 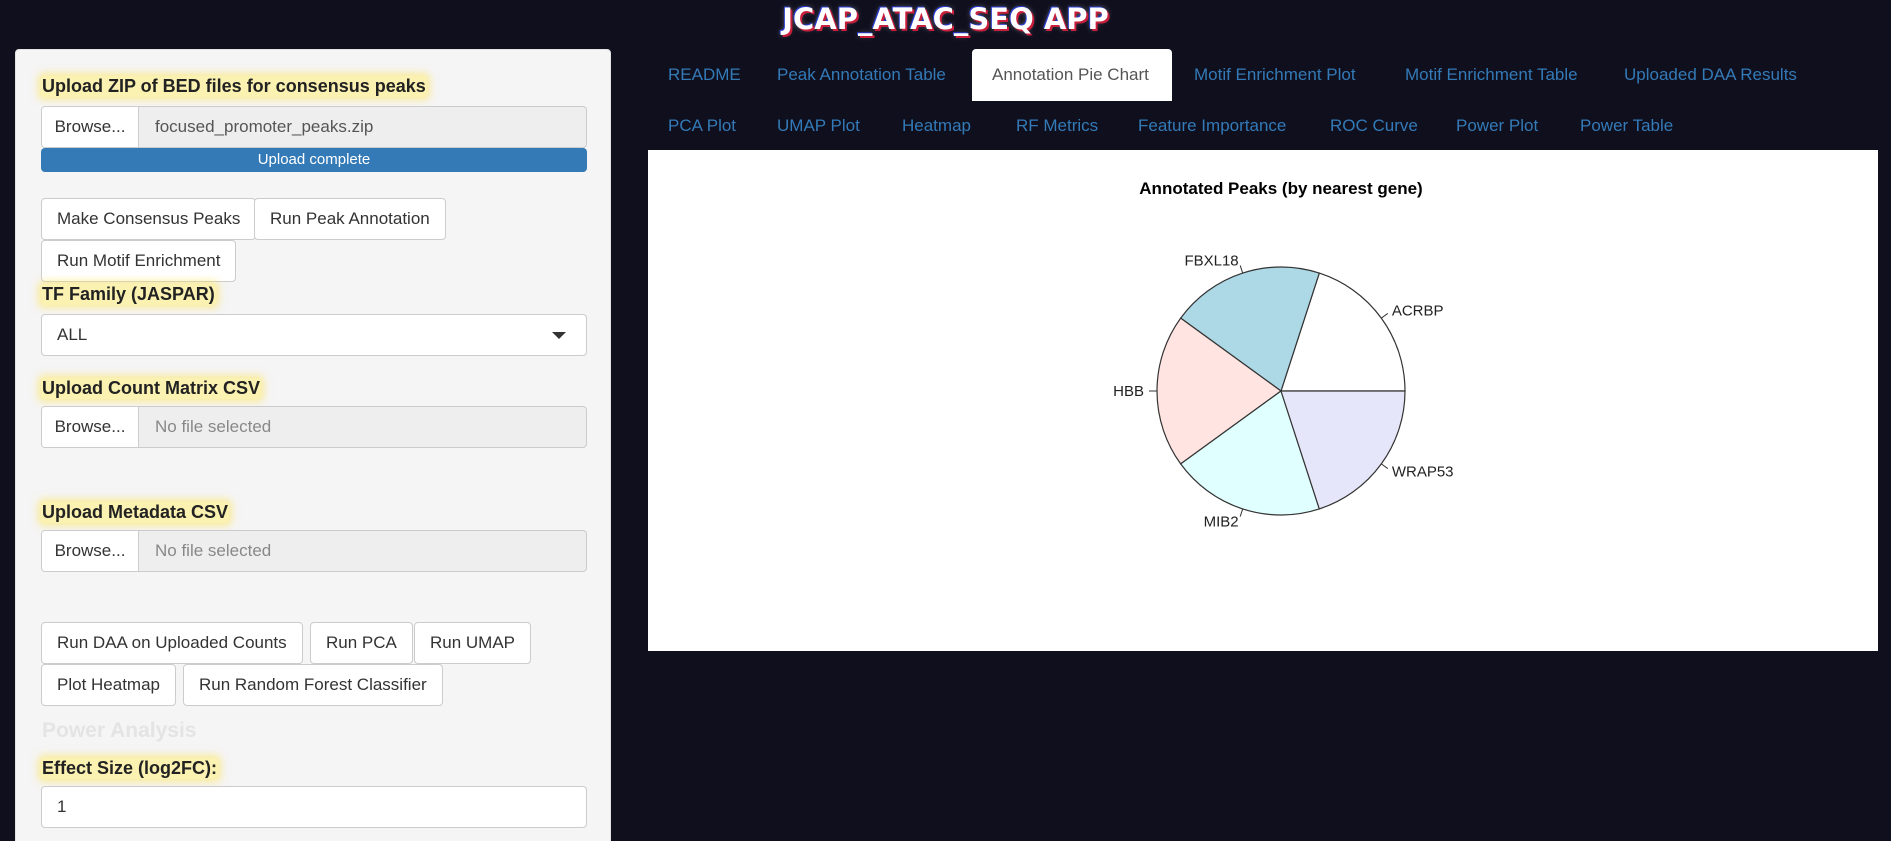 What do you see at coordinates (1374, 125) in the screenshot?
I see `tab-roc-curve: ROC Curve` at bounding box center [1374, 125].